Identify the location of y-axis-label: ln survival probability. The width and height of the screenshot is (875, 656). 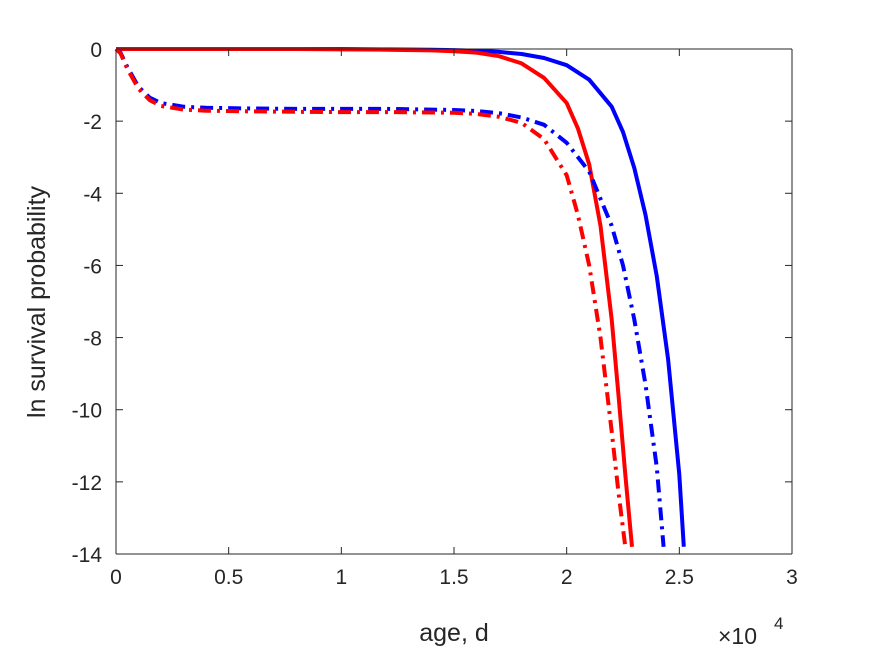
(37, 301).